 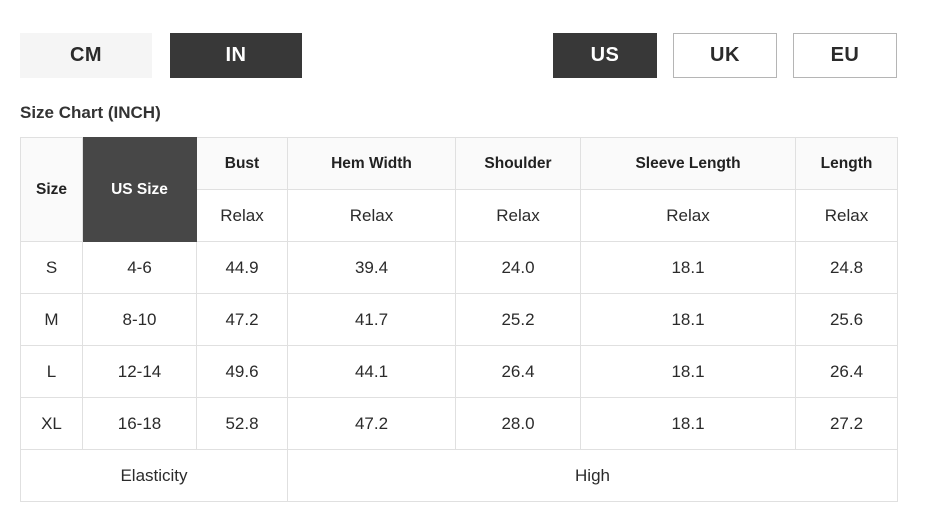 I want to click on page-title: Size Chart (INCH), so click(x=90, y=112).